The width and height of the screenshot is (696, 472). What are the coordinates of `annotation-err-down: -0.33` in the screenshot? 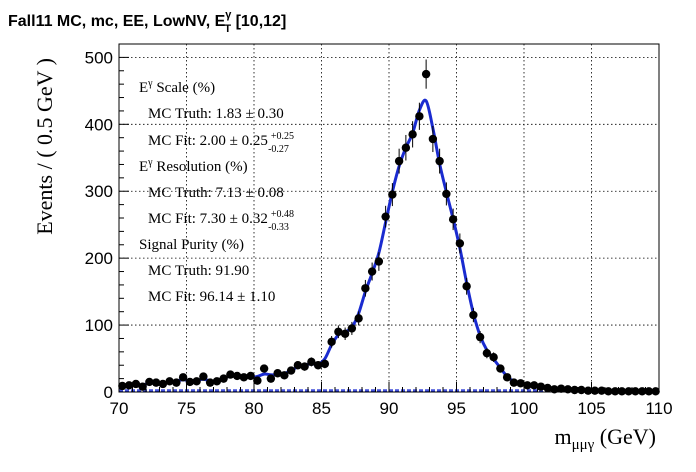 It's located at (278, 227).